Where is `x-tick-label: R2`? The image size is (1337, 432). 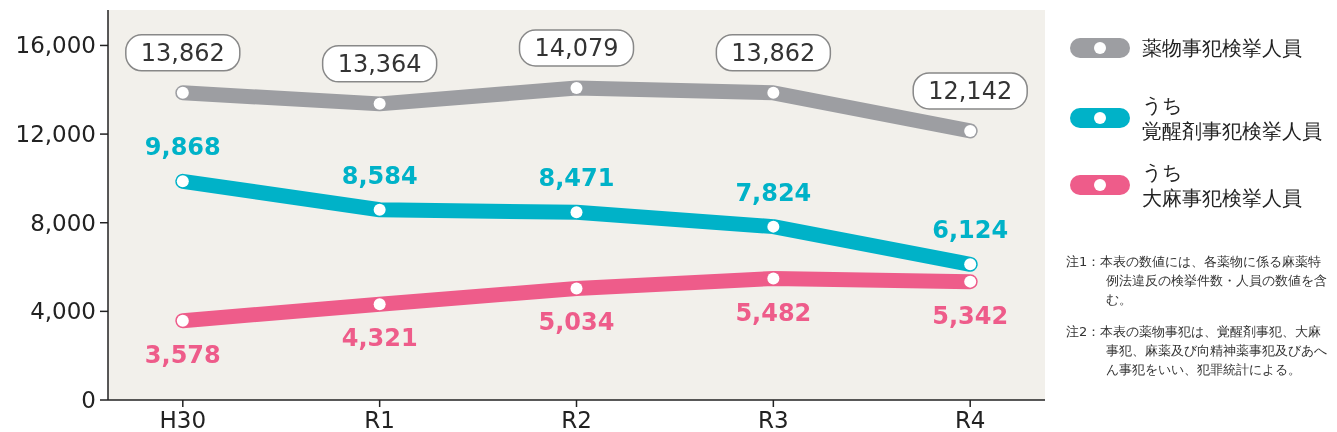
x-tick-label: R2 is located at coordinates (576, 419).